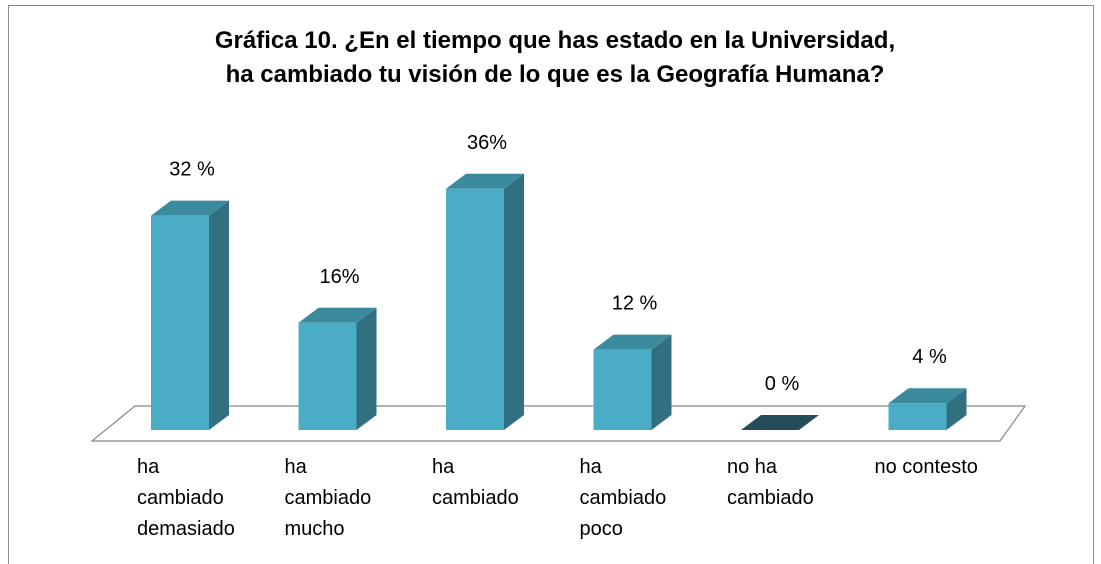 The height and width of the screenshot is (564, 1101). What do you see at coordinates (926, 467) in the screenshot?
I see `x-tick-label: no contesto` at bounding box center [926, 467].